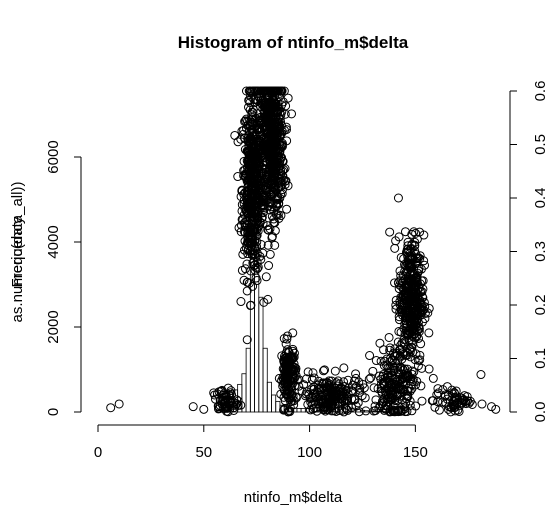 The height and width of the screenshot is (523, 547). I want to click on y-axis-label-frequency: Frequency, so click(17, 251).